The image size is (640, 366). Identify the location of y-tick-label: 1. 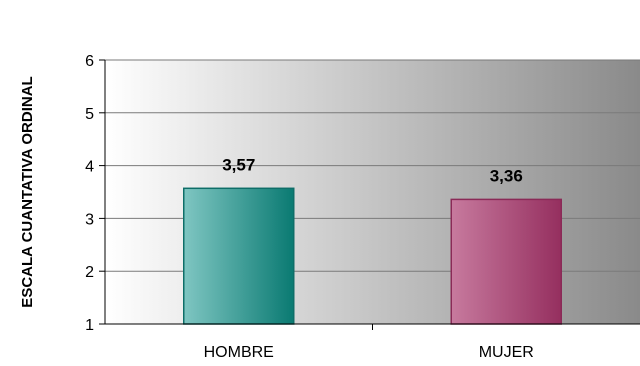
(89, 325).